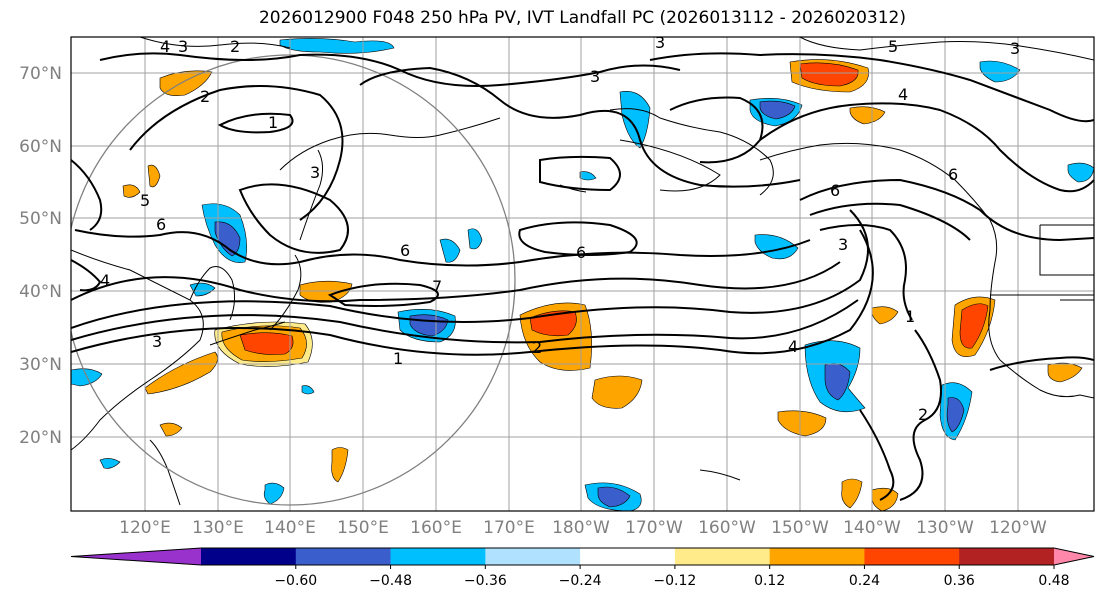 This screenshot has width=1105, height=604. I want to click on lon-label: 180°W, so click(581, 528).